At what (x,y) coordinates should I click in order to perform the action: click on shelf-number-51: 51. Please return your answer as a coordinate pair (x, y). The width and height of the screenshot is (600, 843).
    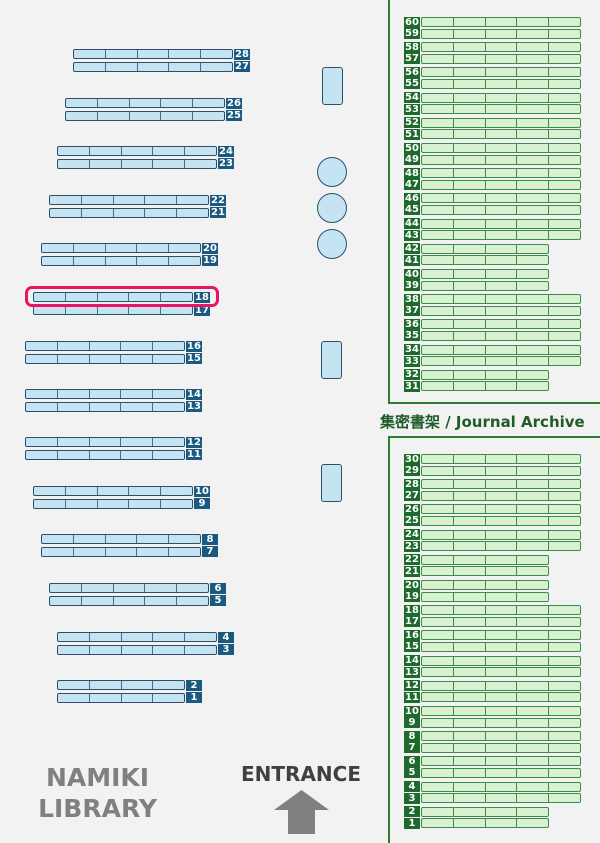
    Looking at the image, I should click on (412, 134).